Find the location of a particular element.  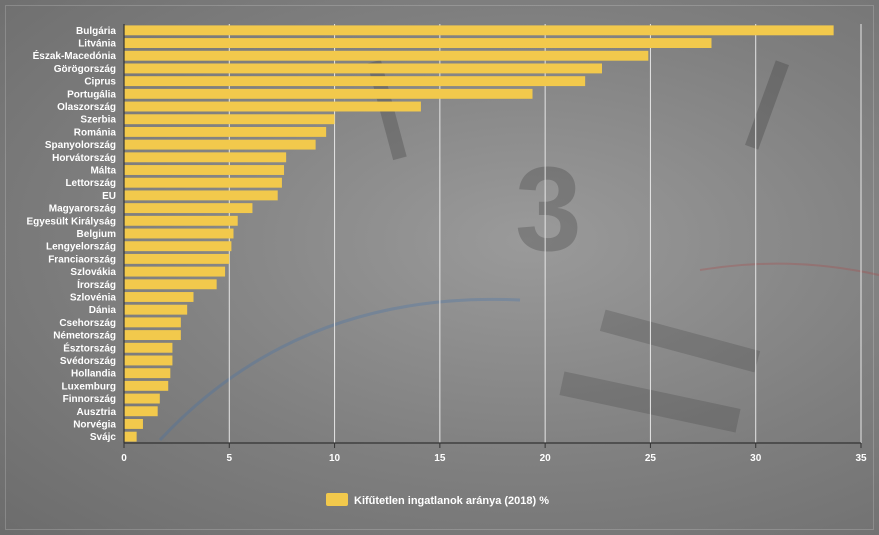

category-label-29: Finnország is located at coordinates (89, 399).